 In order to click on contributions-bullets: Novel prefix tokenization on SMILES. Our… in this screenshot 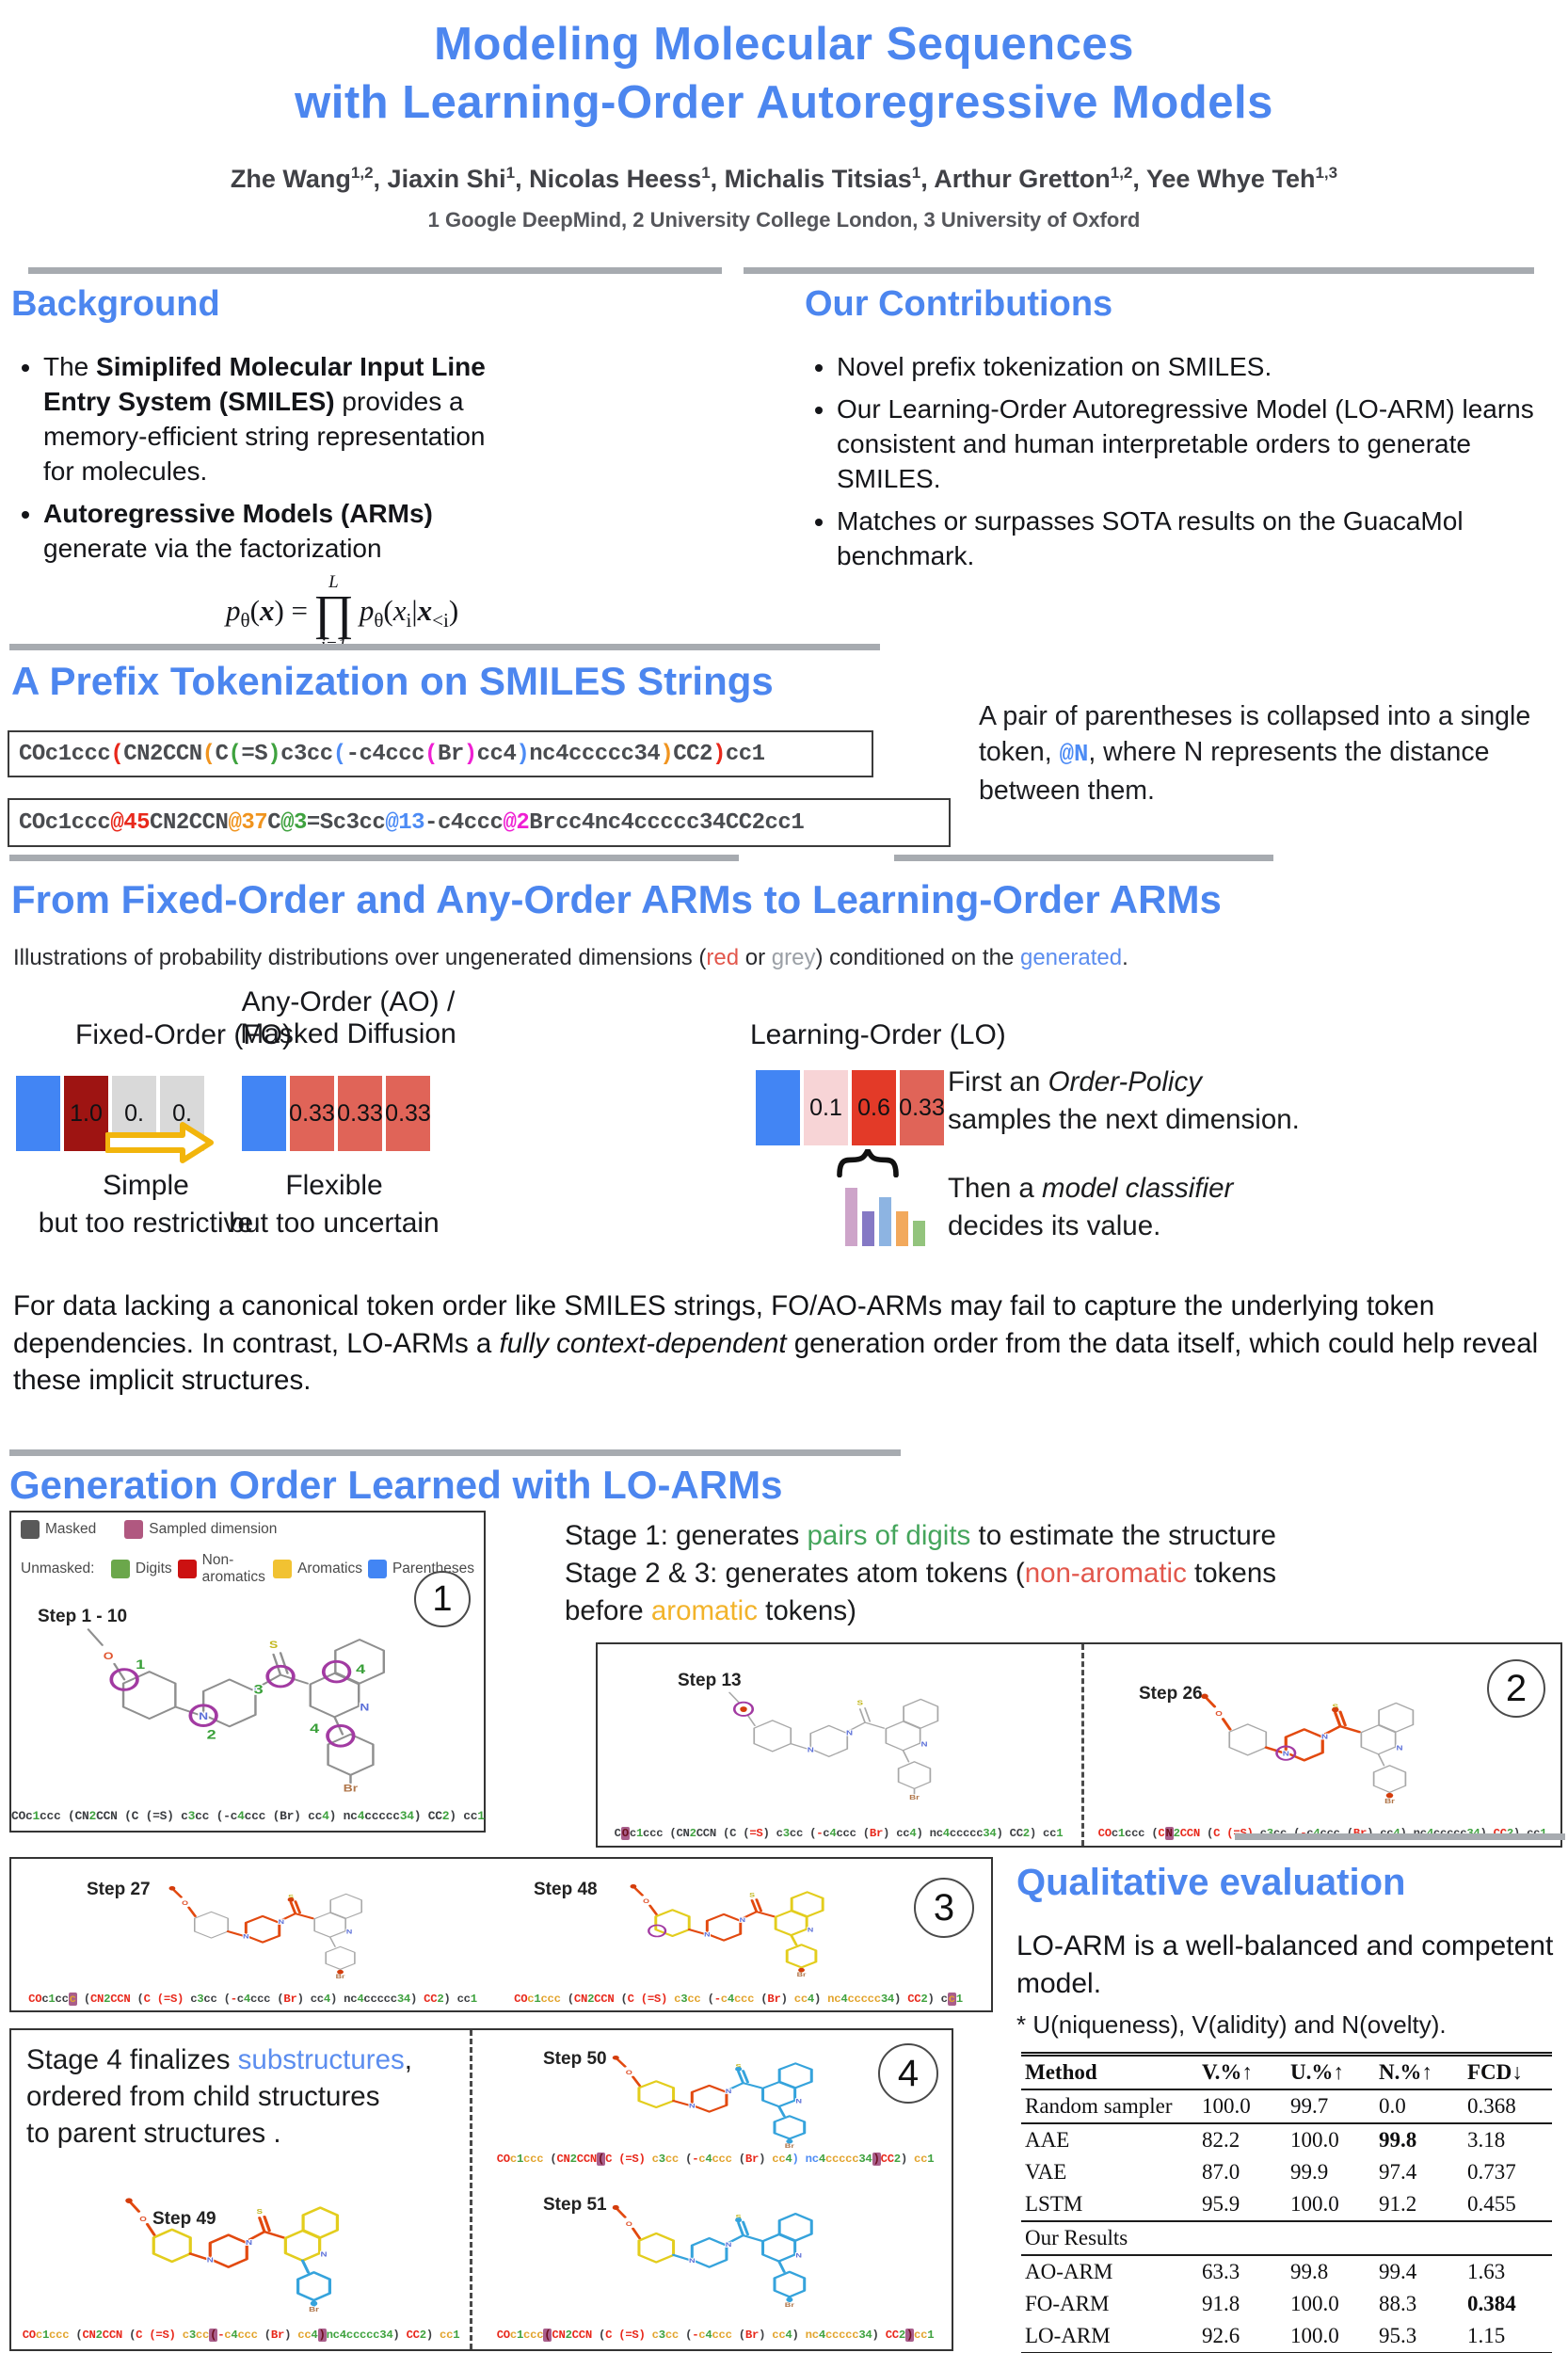, I will do `click(1176, 461)`.